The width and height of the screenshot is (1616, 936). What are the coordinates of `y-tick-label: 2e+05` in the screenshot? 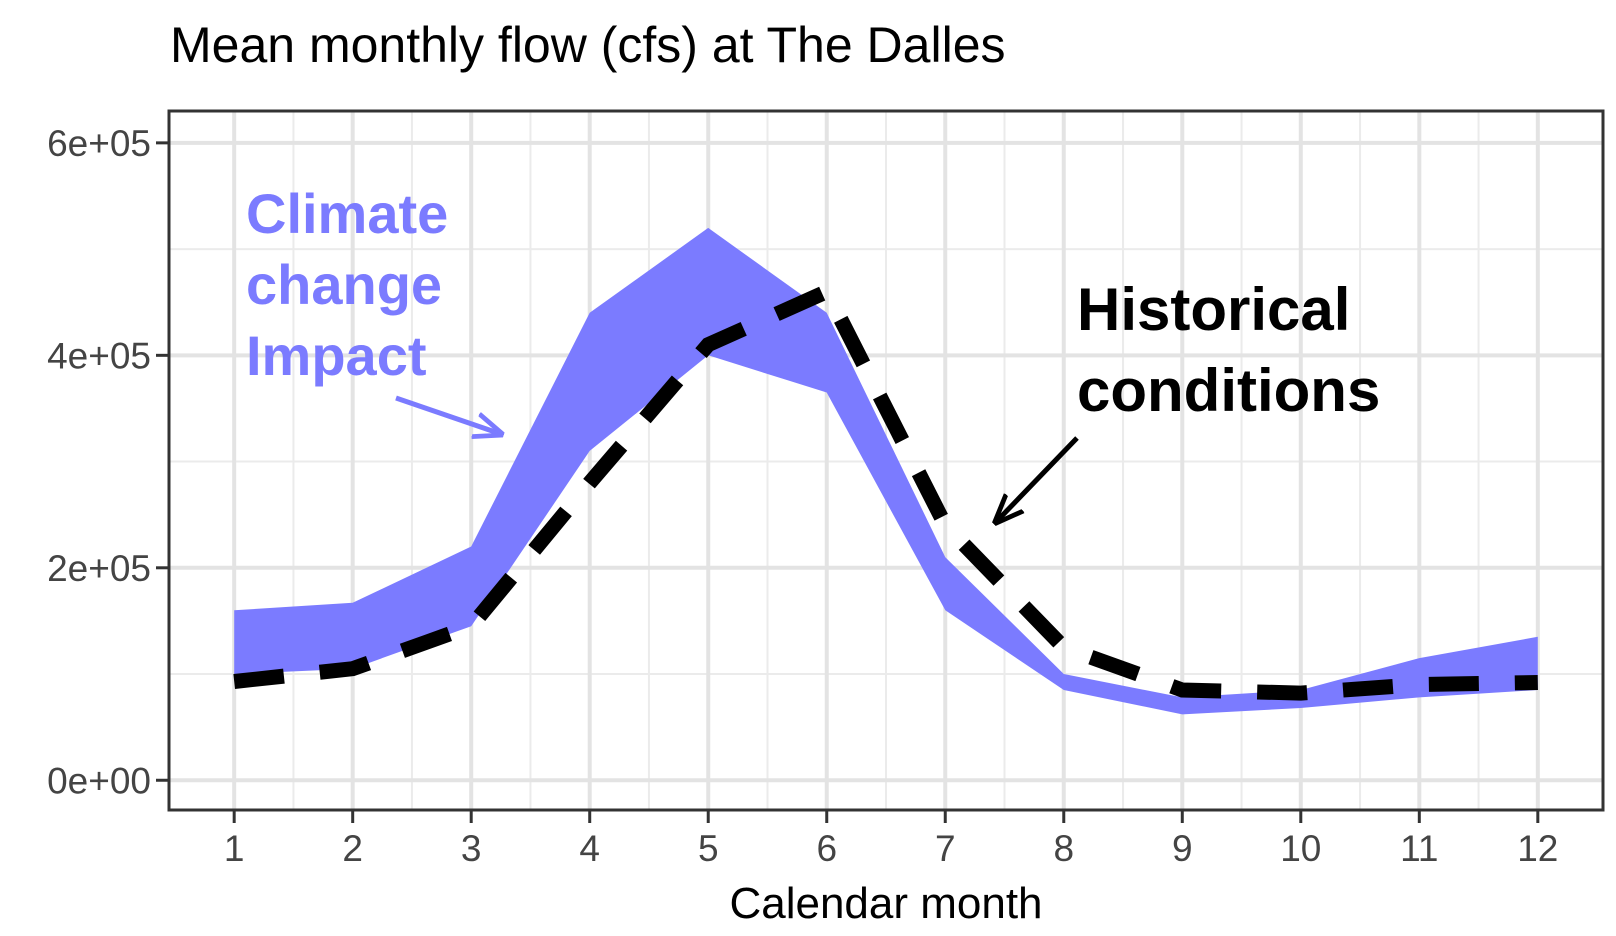 It's located at (99, 568).